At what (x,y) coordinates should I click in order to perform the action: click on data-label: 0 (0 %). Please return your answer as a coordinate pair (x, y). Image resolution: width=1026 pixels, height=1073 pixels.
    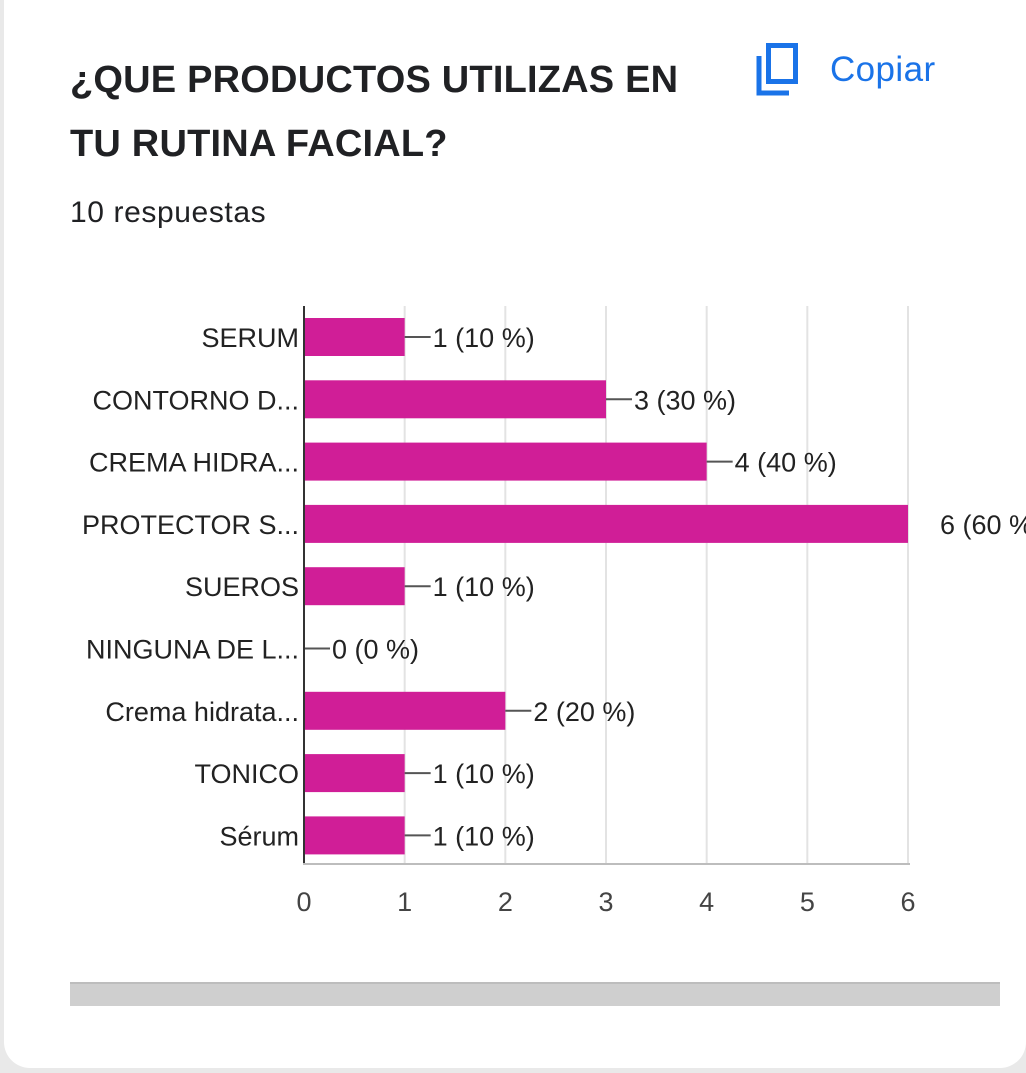
    Looking at the image, I should click on (375, 650).